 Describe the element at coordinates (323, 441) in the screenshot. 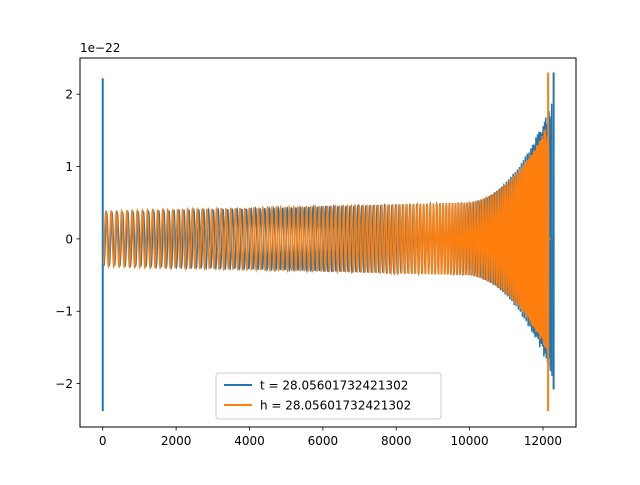

I see `x-tick-label: 6000` at that location.